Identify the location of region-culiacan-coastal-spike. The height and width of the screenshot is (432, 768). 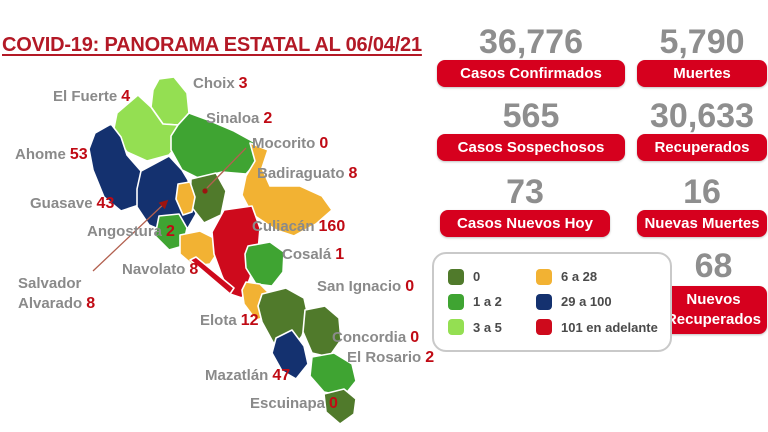
(212, 275).